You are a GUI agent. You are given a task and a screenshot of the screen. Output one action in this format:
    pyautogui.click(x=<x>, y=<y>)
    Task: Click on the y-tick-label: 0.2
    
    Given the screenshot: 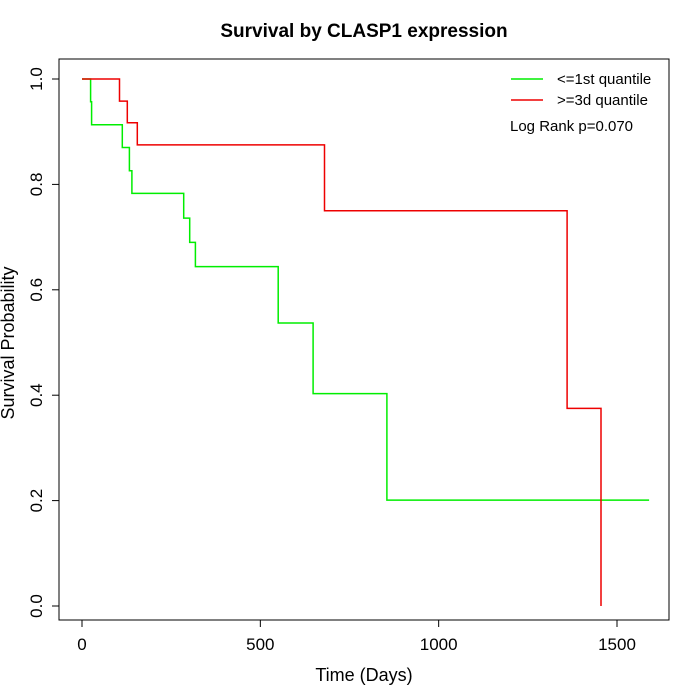 What is the action you would take?
    pyautogui.click(x=36, y=501)
    